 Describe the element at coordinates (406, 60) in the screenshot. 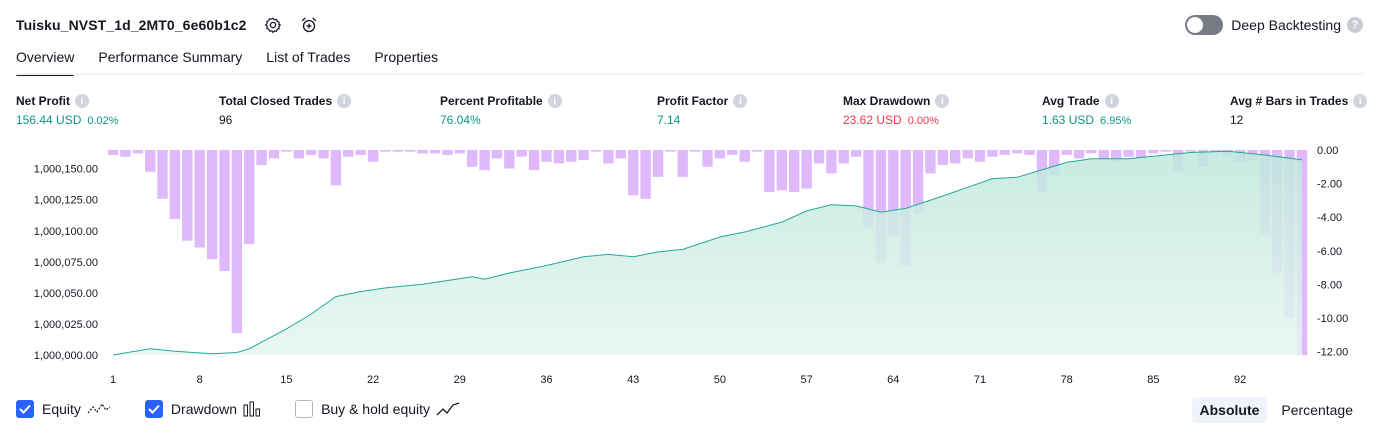

I see `tab-properties: Properties` at that location.